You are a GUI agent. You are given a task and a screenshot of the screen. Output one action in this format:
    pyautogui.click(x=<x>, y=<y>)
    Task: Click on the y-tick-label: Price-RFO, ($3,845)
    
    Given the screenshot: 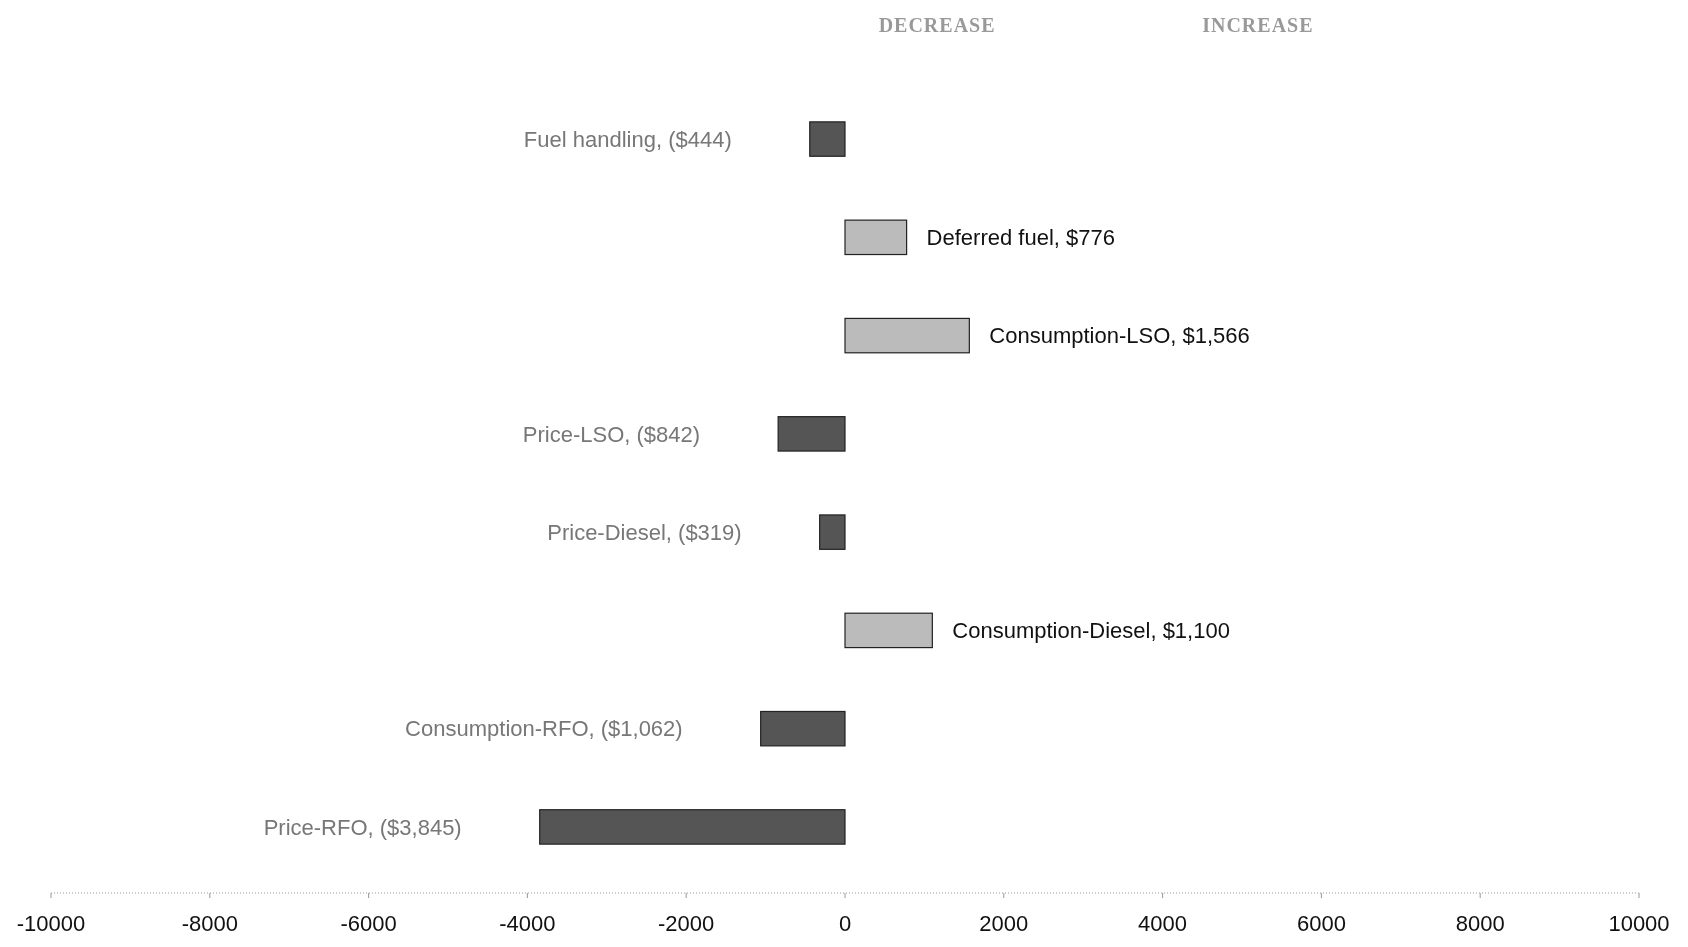 What is the action you would take?
    pyautogui.click(x=362, y=827)
    